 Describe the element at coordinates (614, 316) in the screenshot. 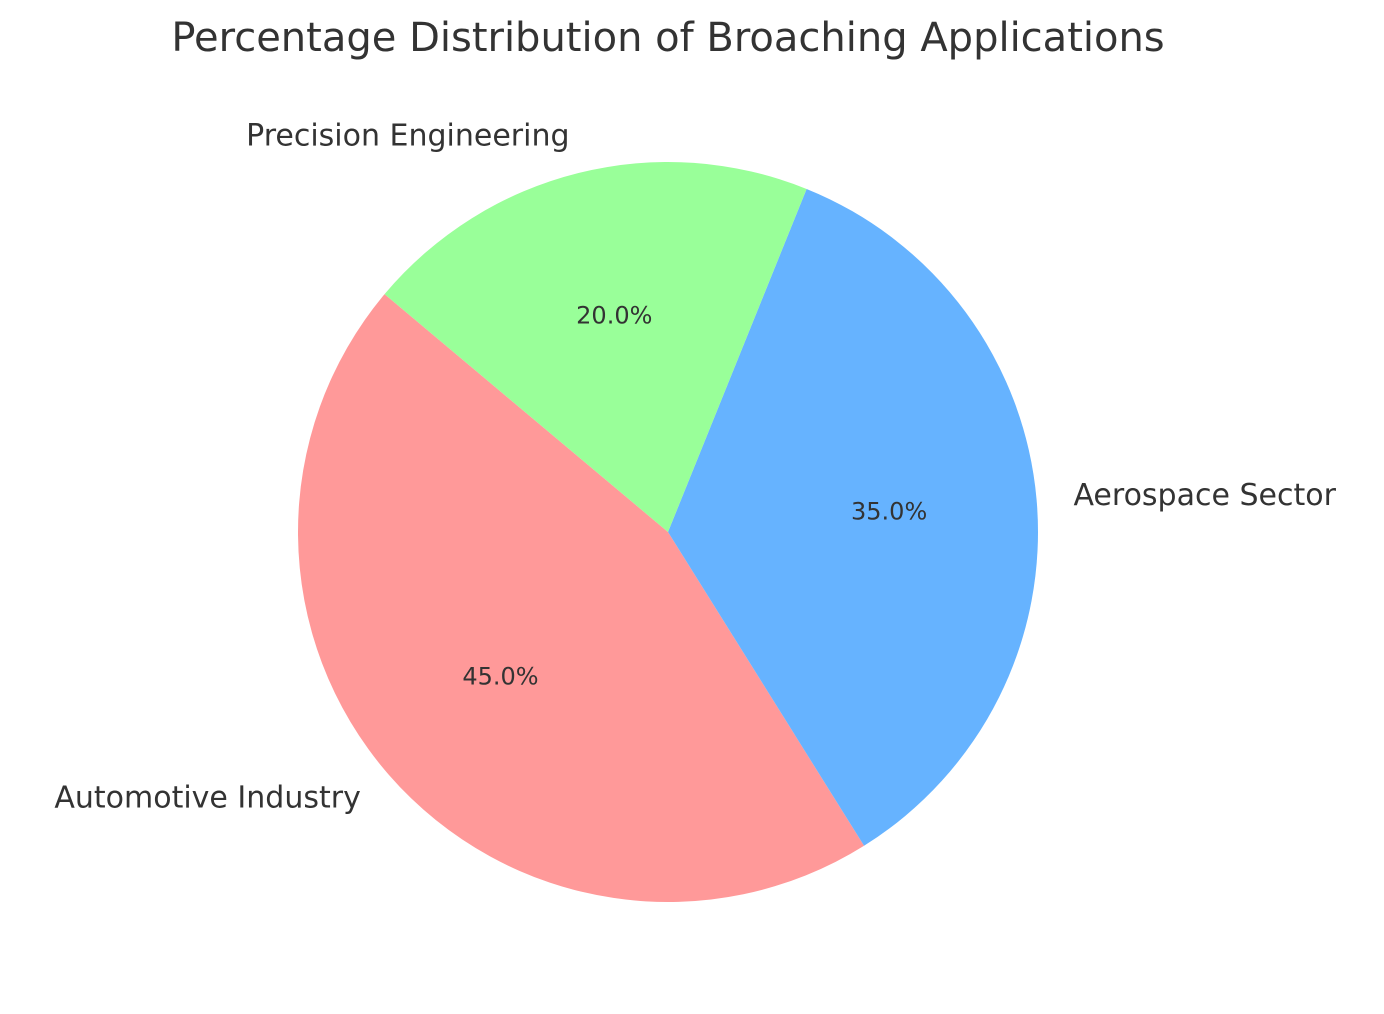

I see `value-label: 20.0%` at that location.